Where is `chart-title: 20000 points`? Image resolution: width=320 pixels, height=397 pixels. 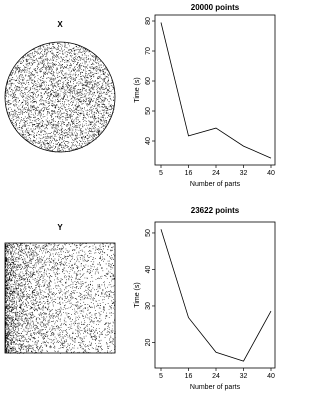
chart-title: 20000 points is located at coordinates (215, 7).